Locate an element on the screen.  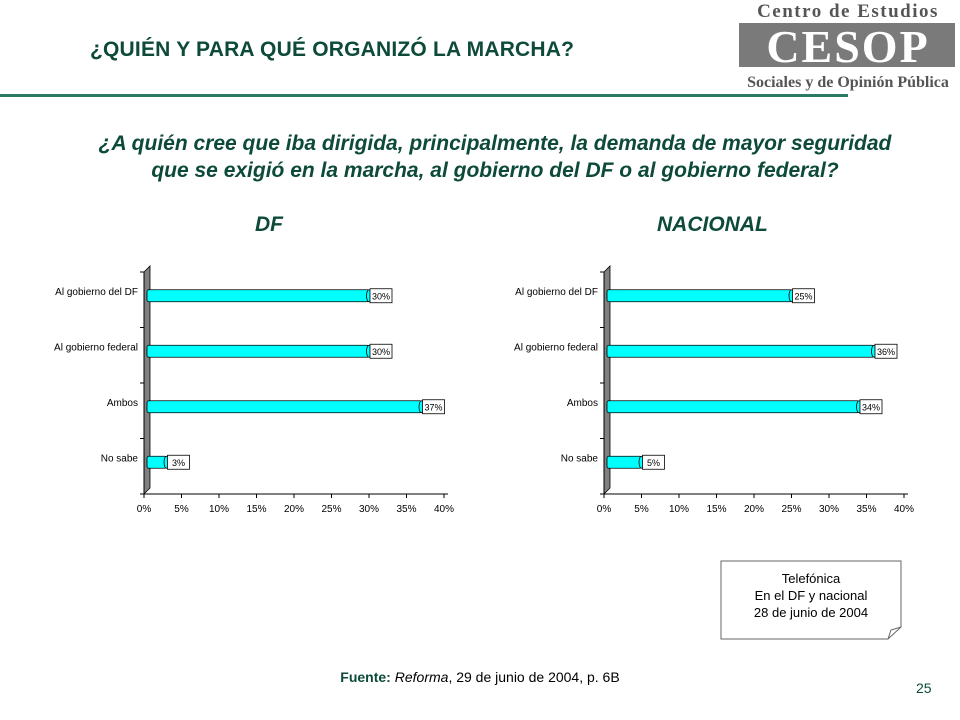
value-label: 25% is located at coordinates (803, 296).